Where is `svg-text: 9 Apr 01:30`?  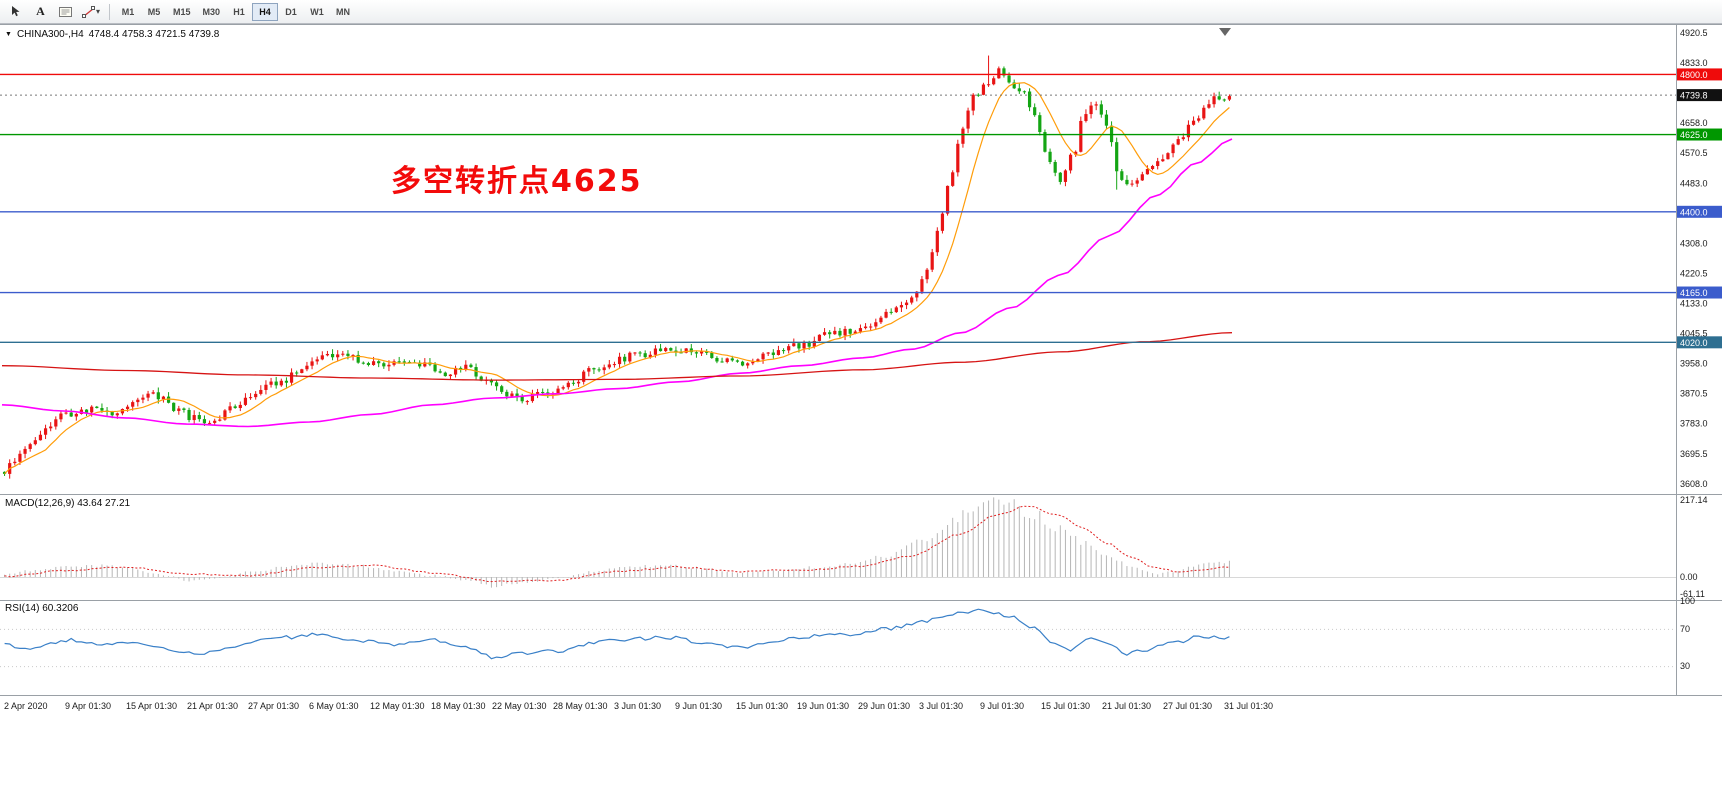 svg-text: 9 Apr 01:30 is located at coordinates (88, 706).